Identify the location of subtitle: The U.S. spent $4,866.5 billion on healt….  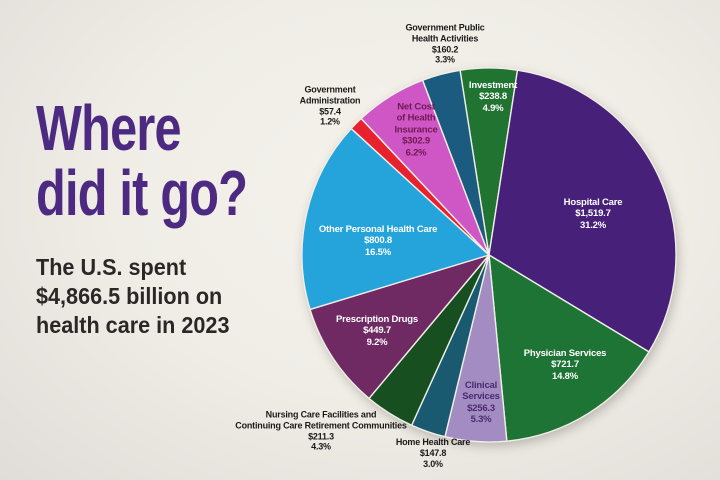
(166, 297).